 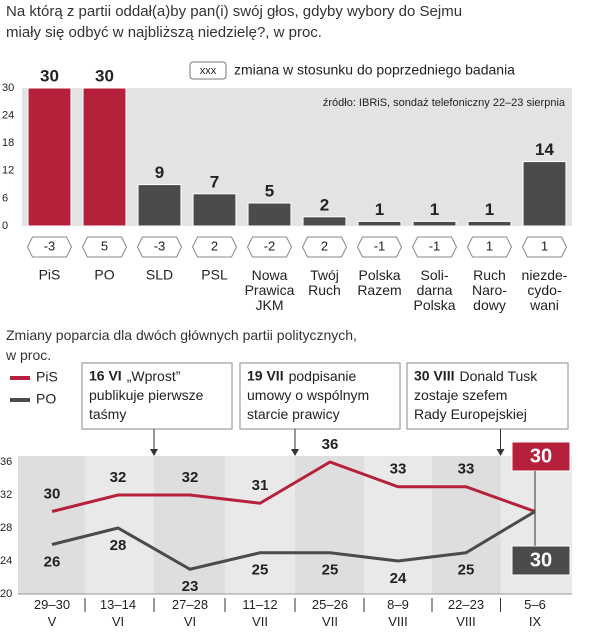 I want to click on x-tick-label: 22–23 VIII, so click(x=466, y=613).